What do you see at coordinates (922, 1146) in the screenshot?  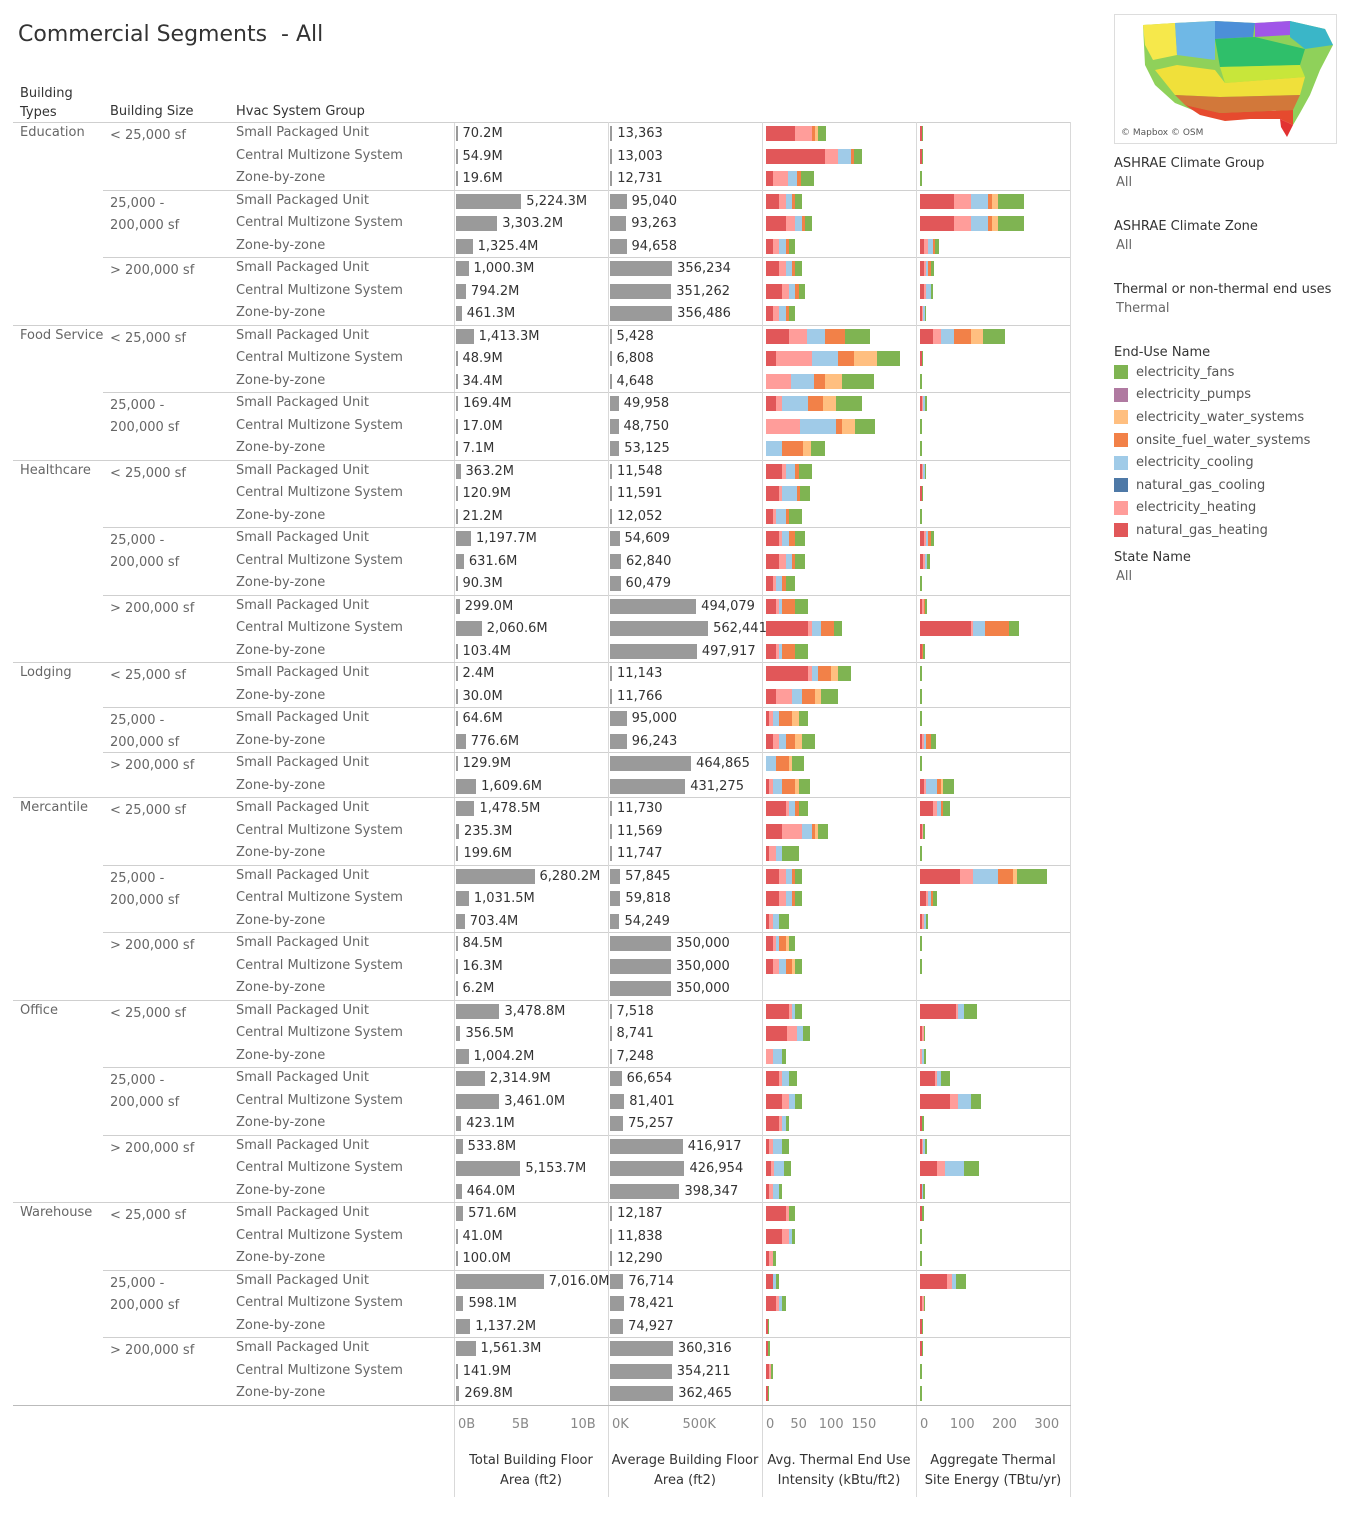 I see `energy-segment-electricity-heating` at bounding box center [922, 1146].